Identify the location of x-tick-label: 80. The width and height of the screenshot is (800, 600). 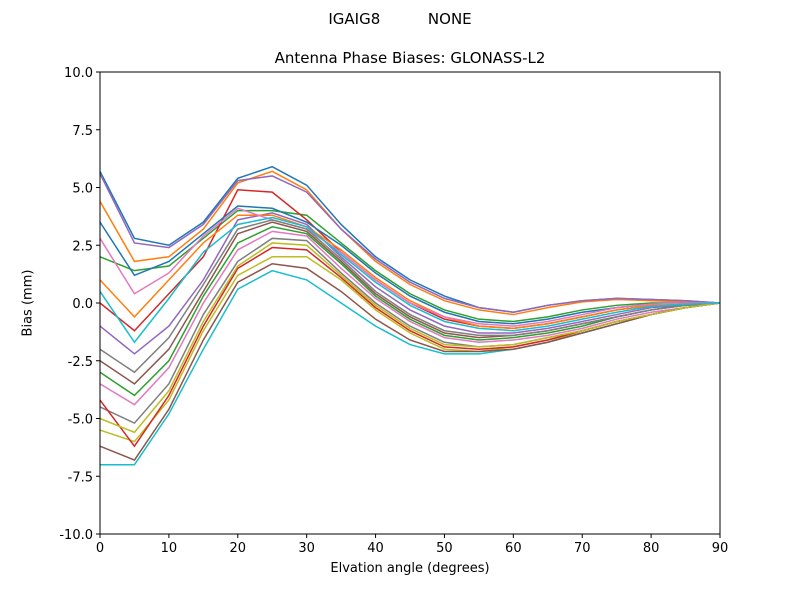
(651, 548).